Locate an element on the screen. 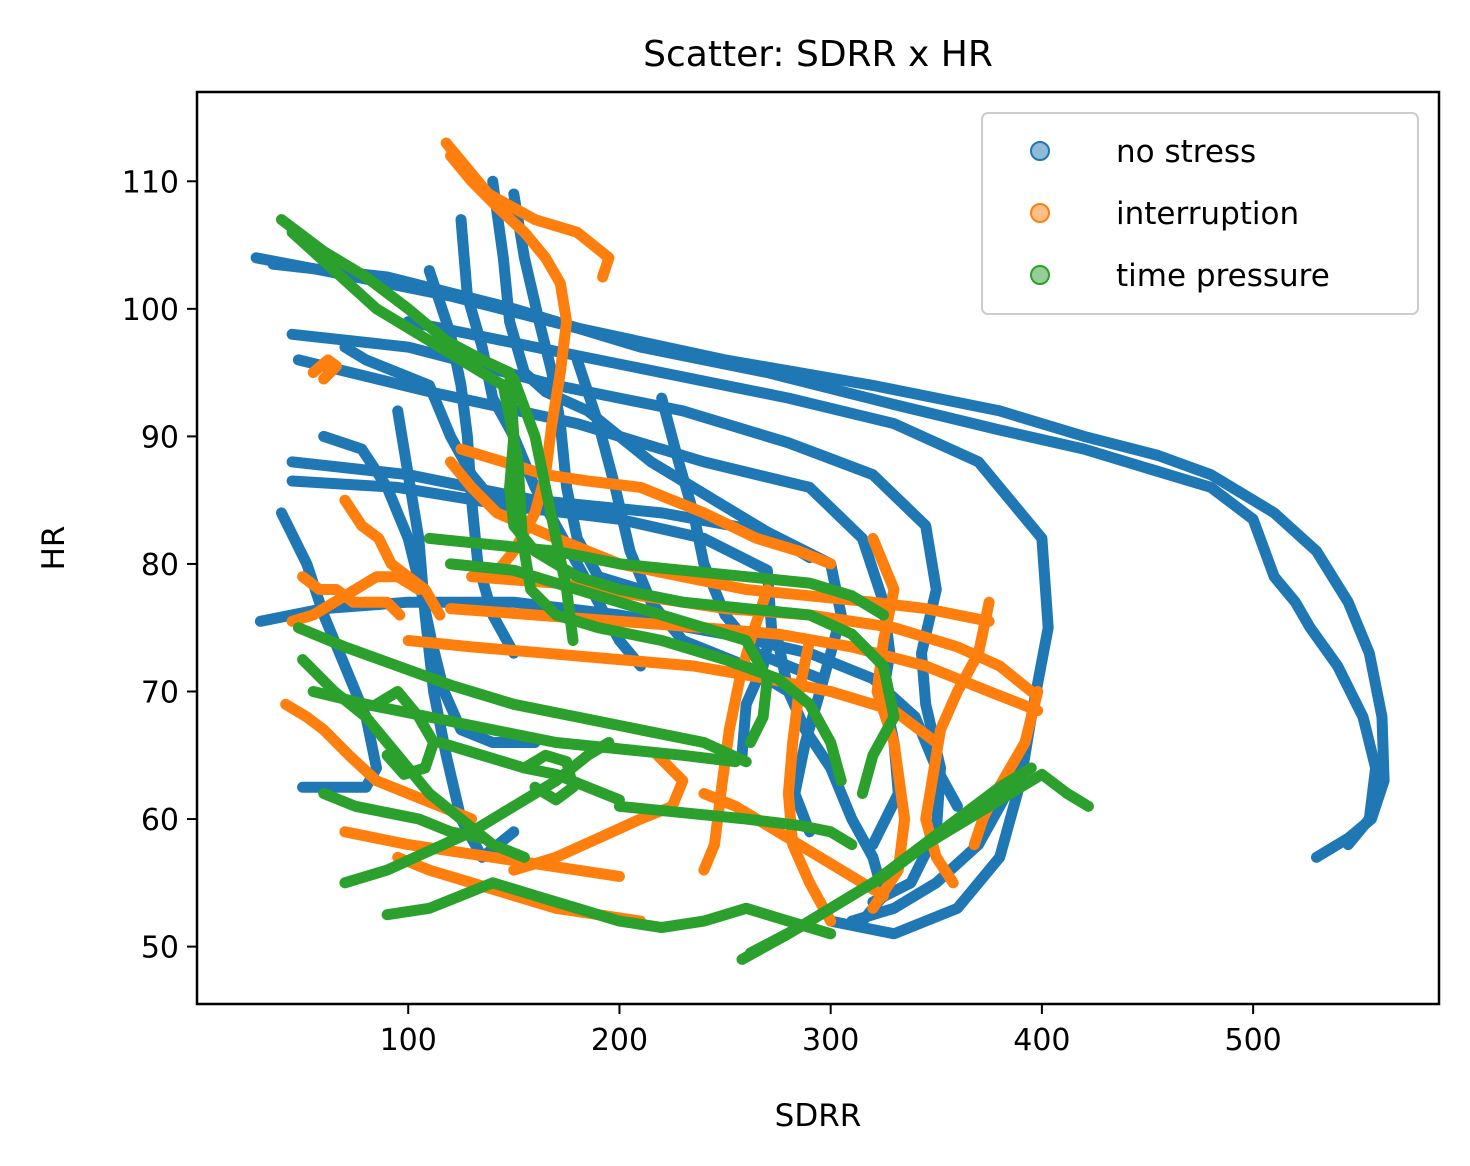 The height and width of the screenshot is (1166, 1470). y-tick-label: 60 is located at coordinates (160, 820).